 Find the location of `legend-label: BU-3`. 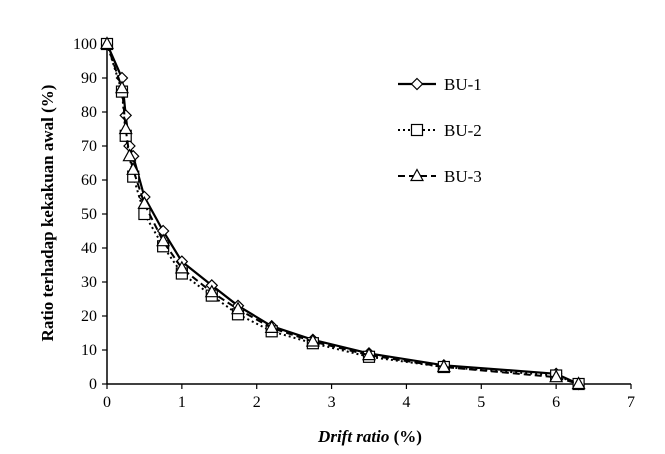

legend-label: BU-3 is located at coordinates (463, 176).